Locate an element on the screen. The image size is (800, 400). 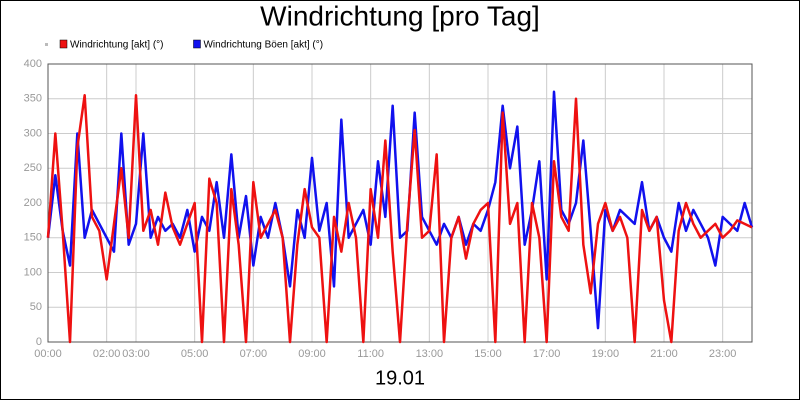
x-tick-label: 23:00 is located at coordinates (723, 354).